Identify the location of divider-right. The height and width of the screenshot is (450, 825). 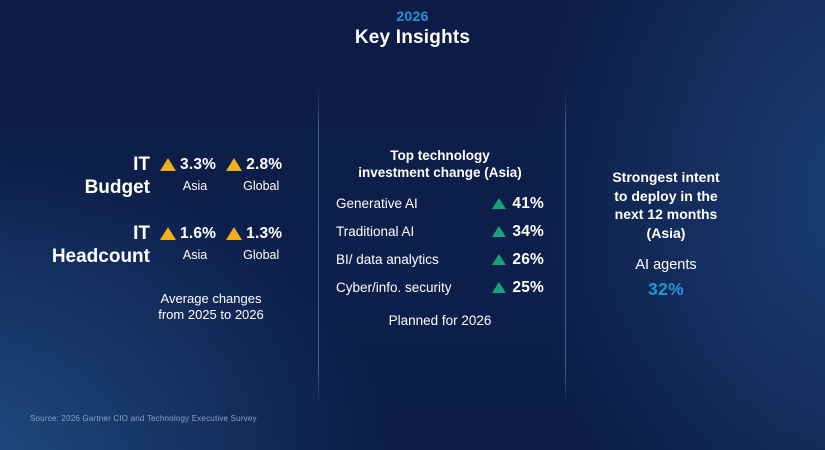
(565, 247).